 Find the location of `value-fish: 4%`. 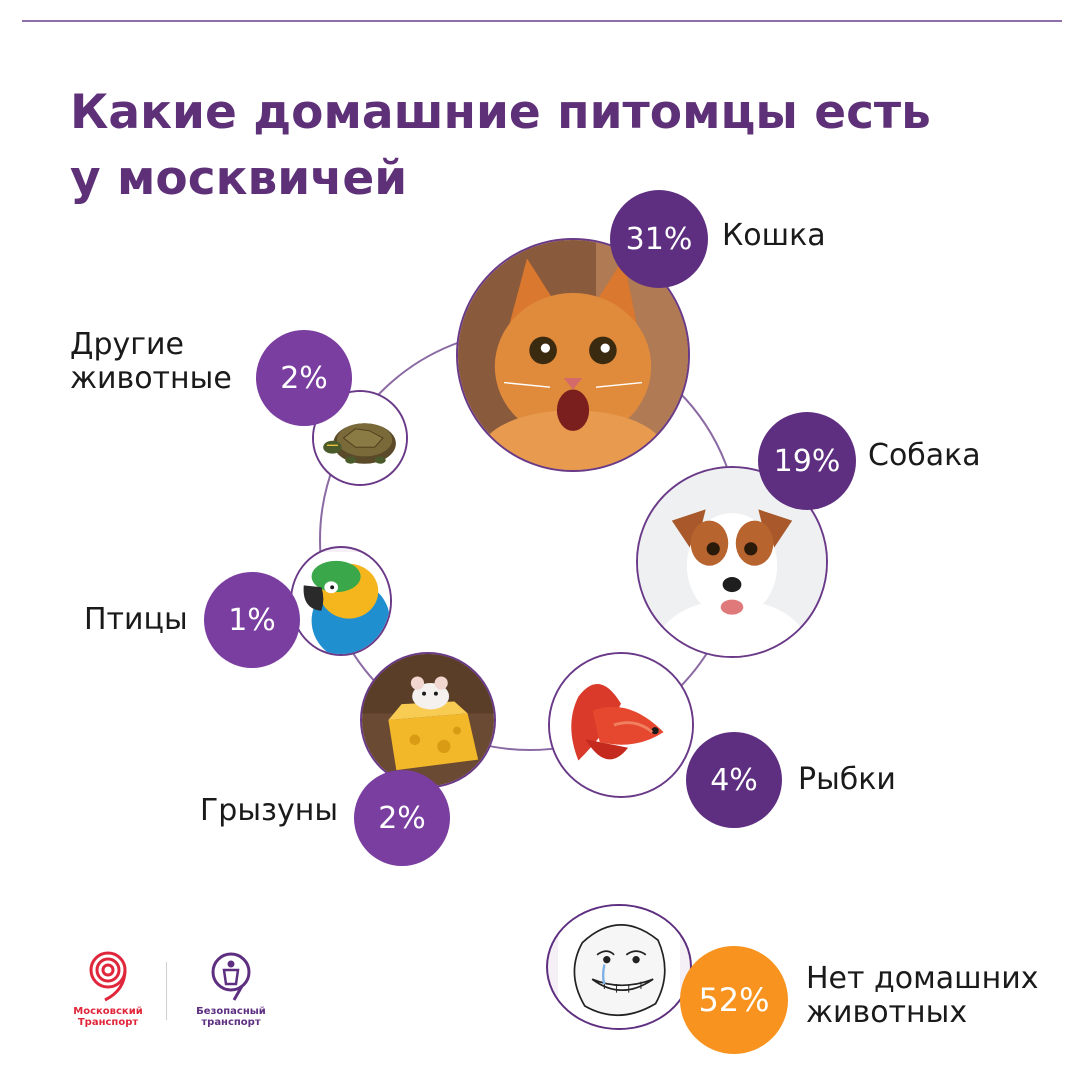

value-fish: 4% is located at coordinates (734, 780).